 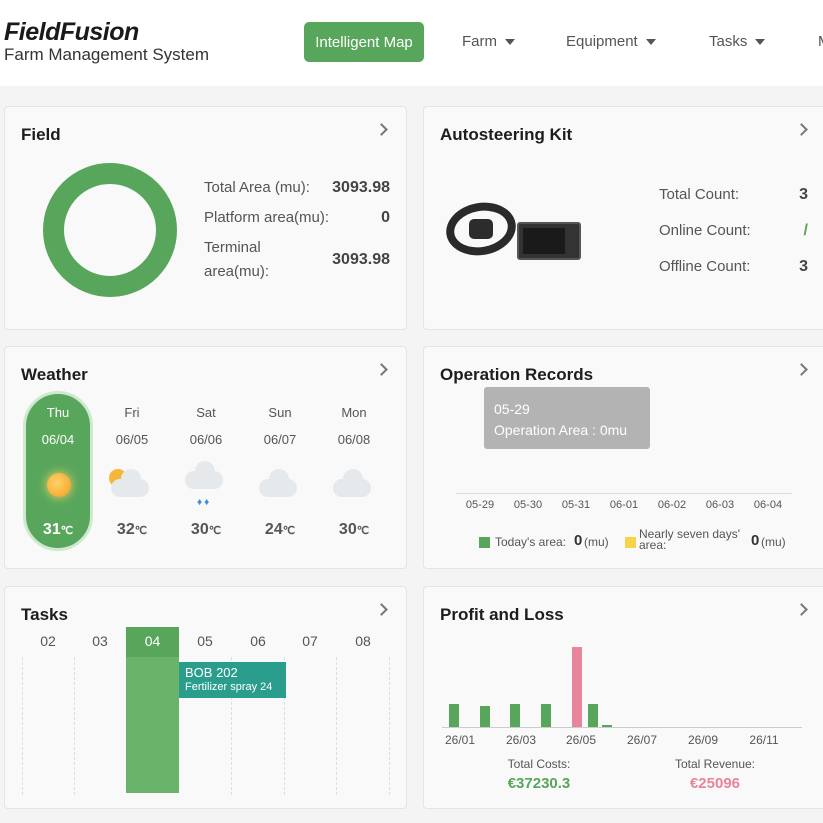 What do you see at coordinates (624, 493) in the screenshot?
I see `operation-x-axis` at bounding box center [624, 493].